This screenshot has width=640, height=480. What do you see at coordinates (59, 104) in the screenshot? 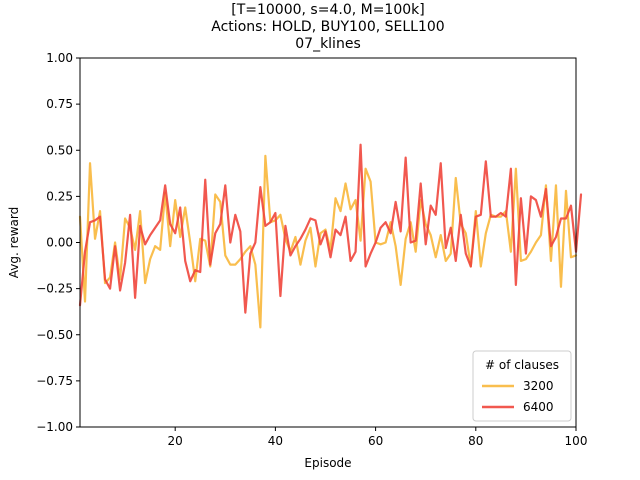
I see `y-tick-label: 0.75` at bounding box center [59, 104].